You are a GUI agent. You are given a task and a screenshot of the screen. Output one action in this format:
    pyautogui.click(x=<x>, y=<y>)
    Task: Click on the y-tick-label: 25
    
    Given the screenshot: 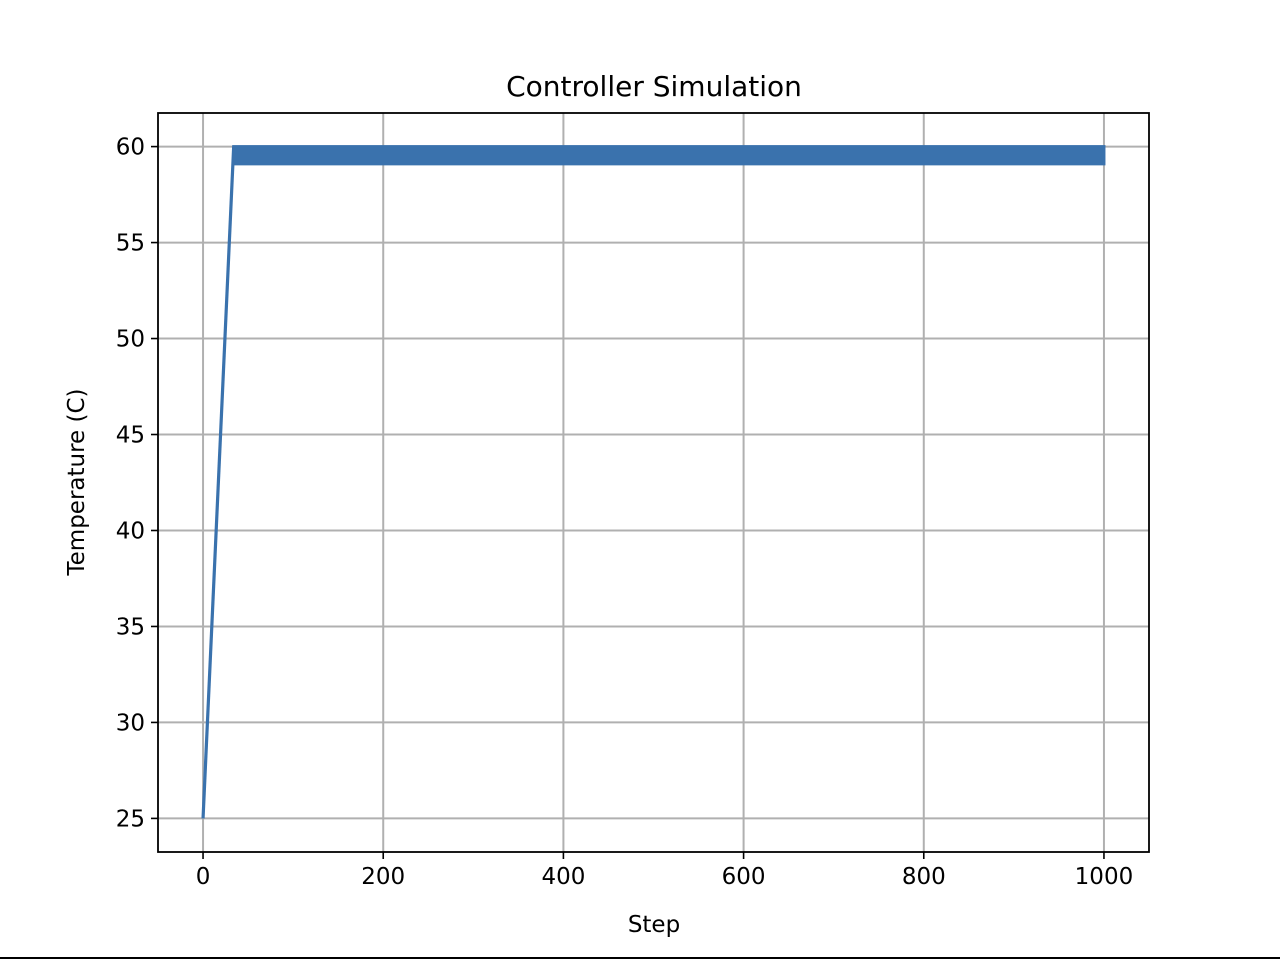 What is the action you would take?
    pyautogui.click(x=130, y=819)
    